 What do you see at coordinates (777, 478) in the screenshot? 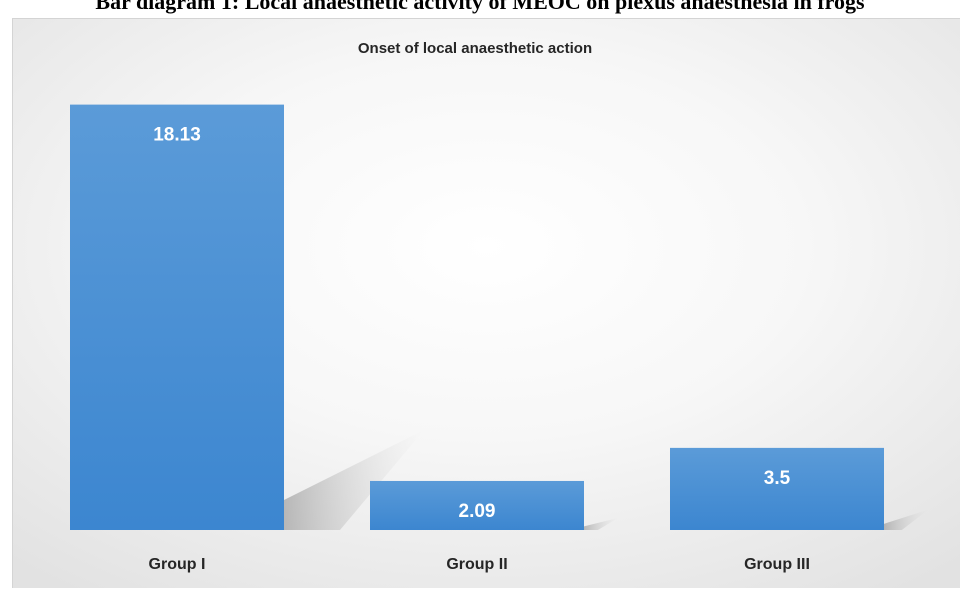
I see `data-label-group-iii: 3.5` at bounding box center [777, 478].